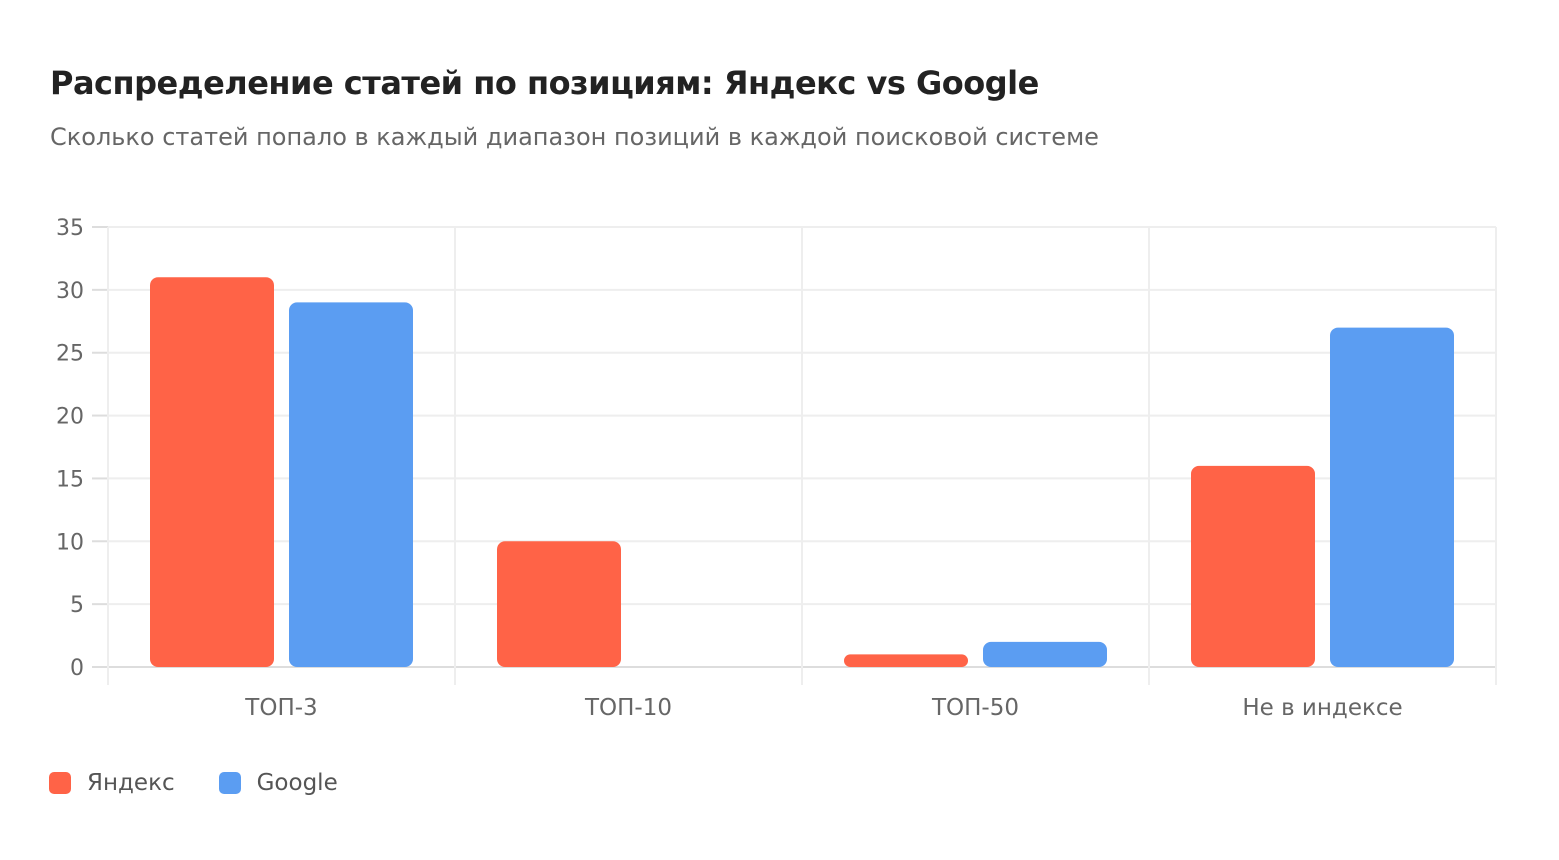 The image size is (1559, 860). What do you see at coordinates (77, 668) in the screenshot?
I see `y-tick-label: 0` at bounding box center [77, 668].